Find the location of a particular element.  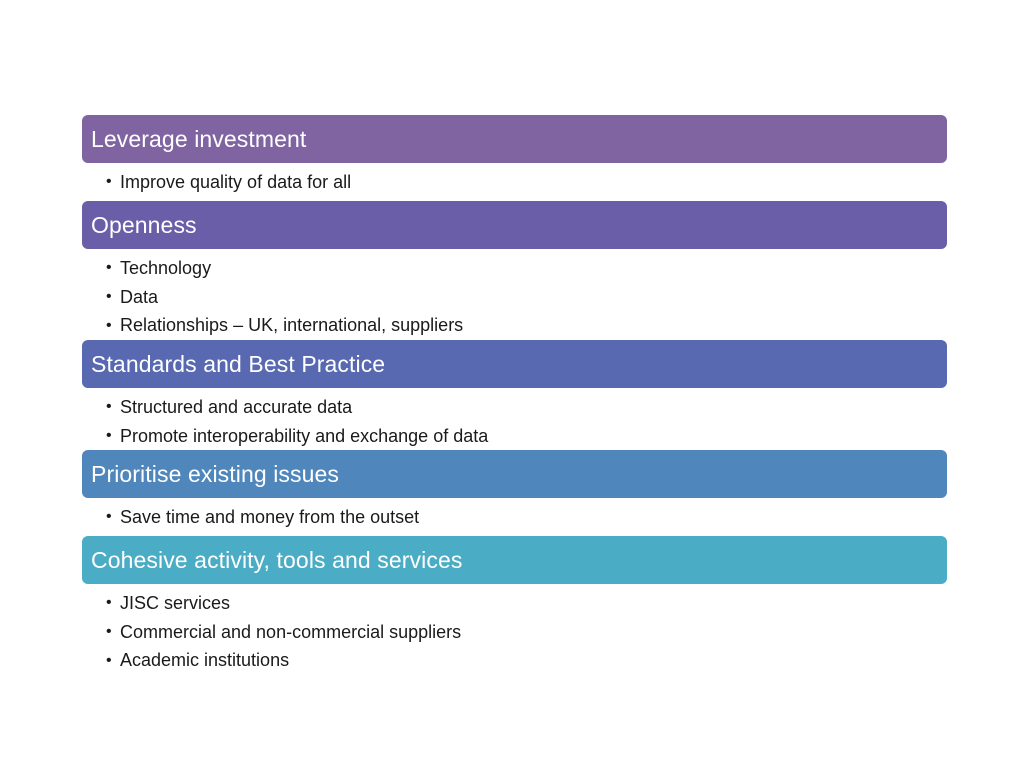

bullet-item: • Improve quality of data for all is located at coordinates (526, 182).